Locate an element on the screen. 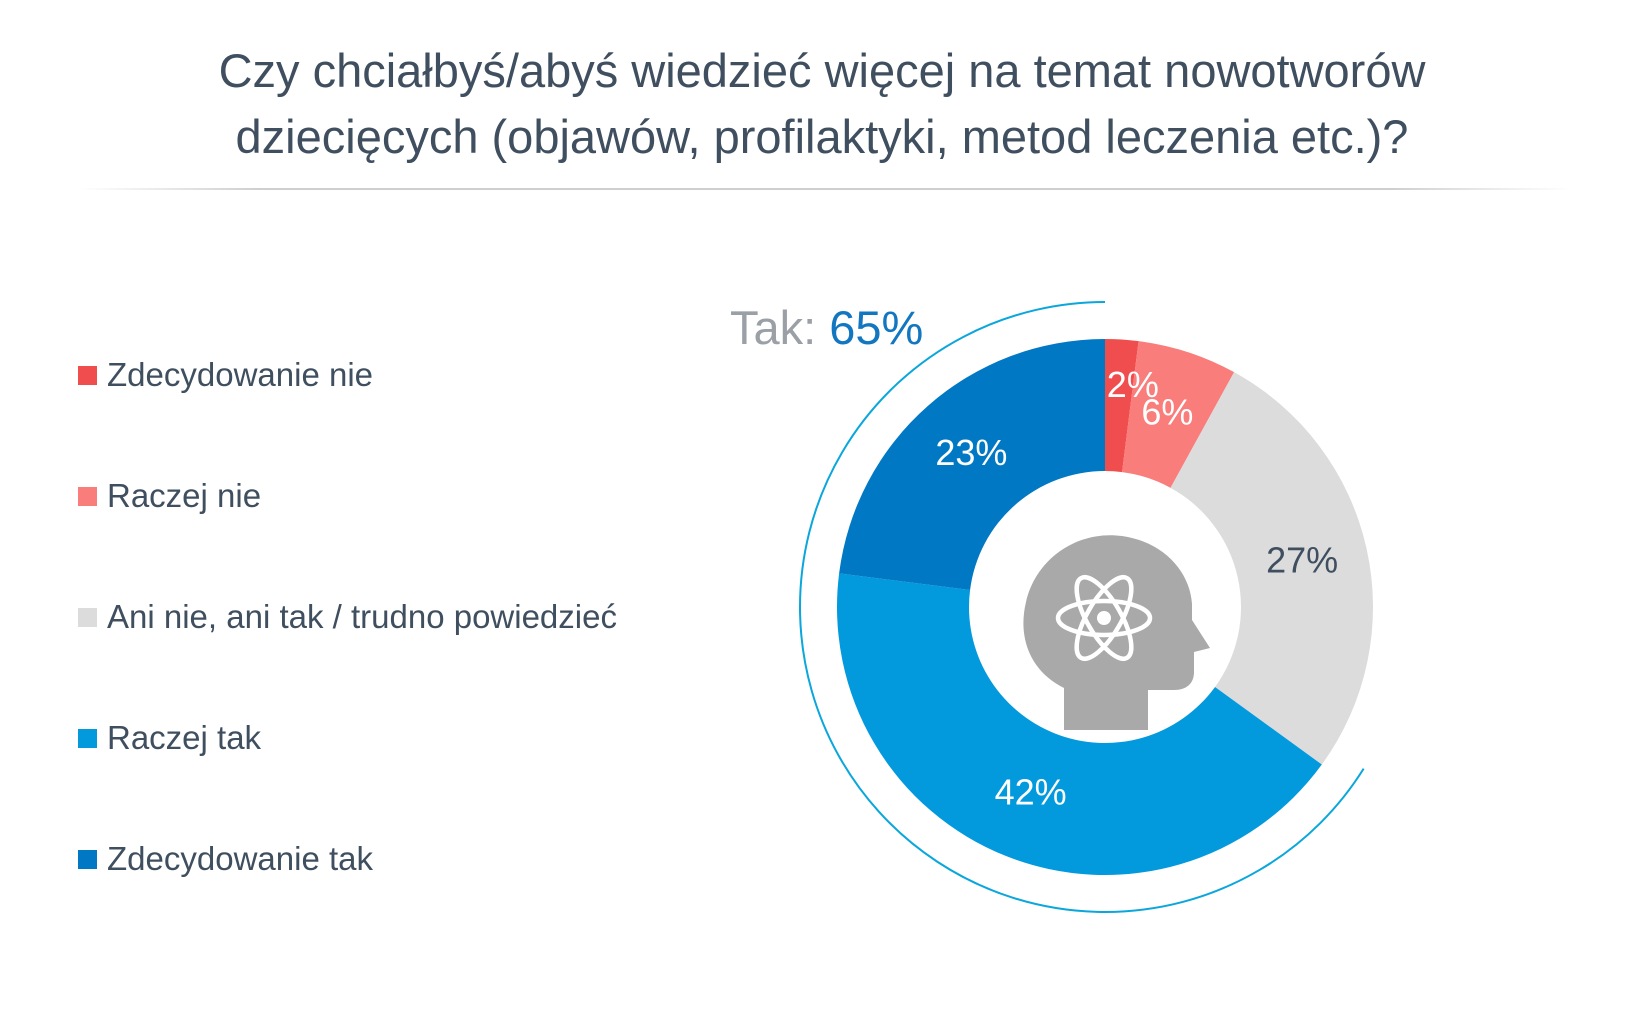 The height and width of the screenshot is (1011, 1644). tak-total-value: 65% is located at coordinates (876, 327).